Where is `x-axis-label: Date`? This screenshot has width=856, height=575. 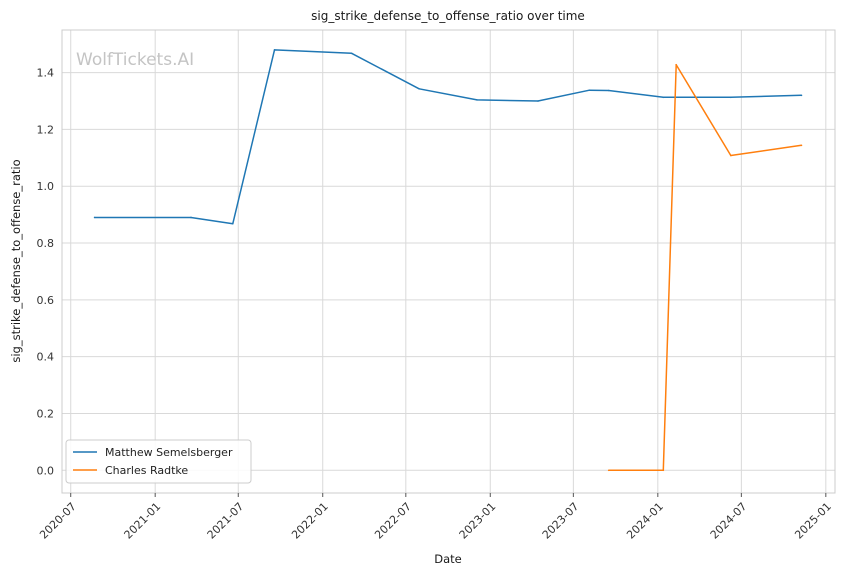
x-axis-label: Date is located at coordinates (448, 559).